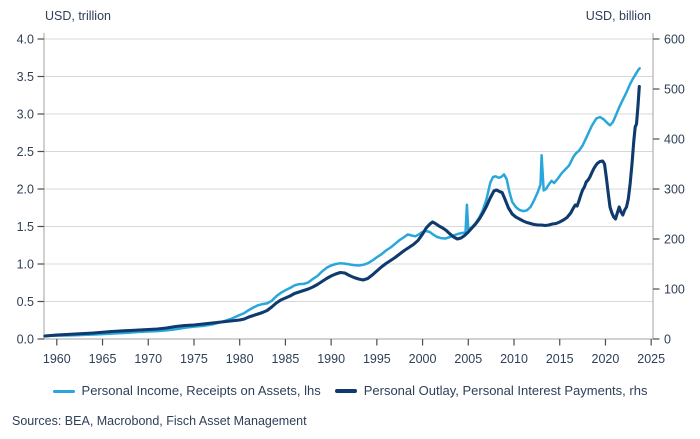  What do you see at coordinates (25, 152) in the screenshot?
I see `y-left-tick-label: 2.5` at bounding box center [25, 152].